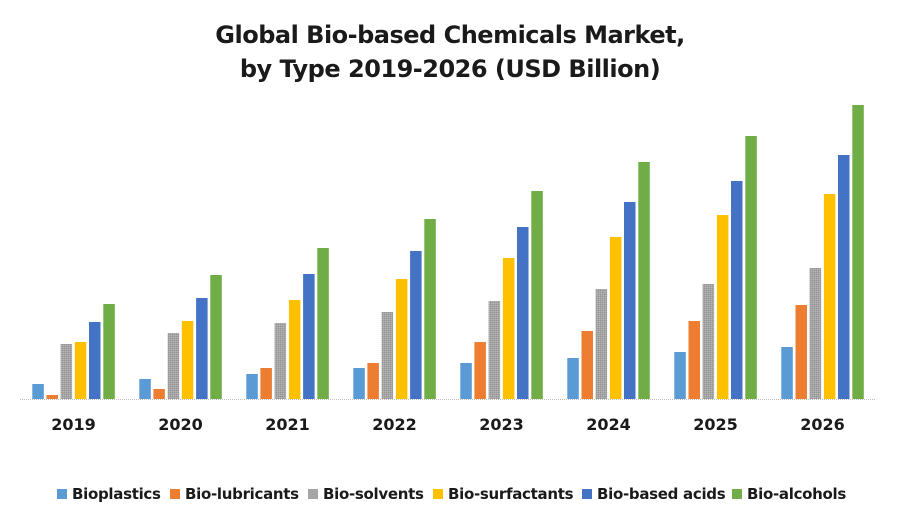 This screenshot has height=525, width=900. I want to click on legend-label: Bio-alcohols, so click(797, 494).